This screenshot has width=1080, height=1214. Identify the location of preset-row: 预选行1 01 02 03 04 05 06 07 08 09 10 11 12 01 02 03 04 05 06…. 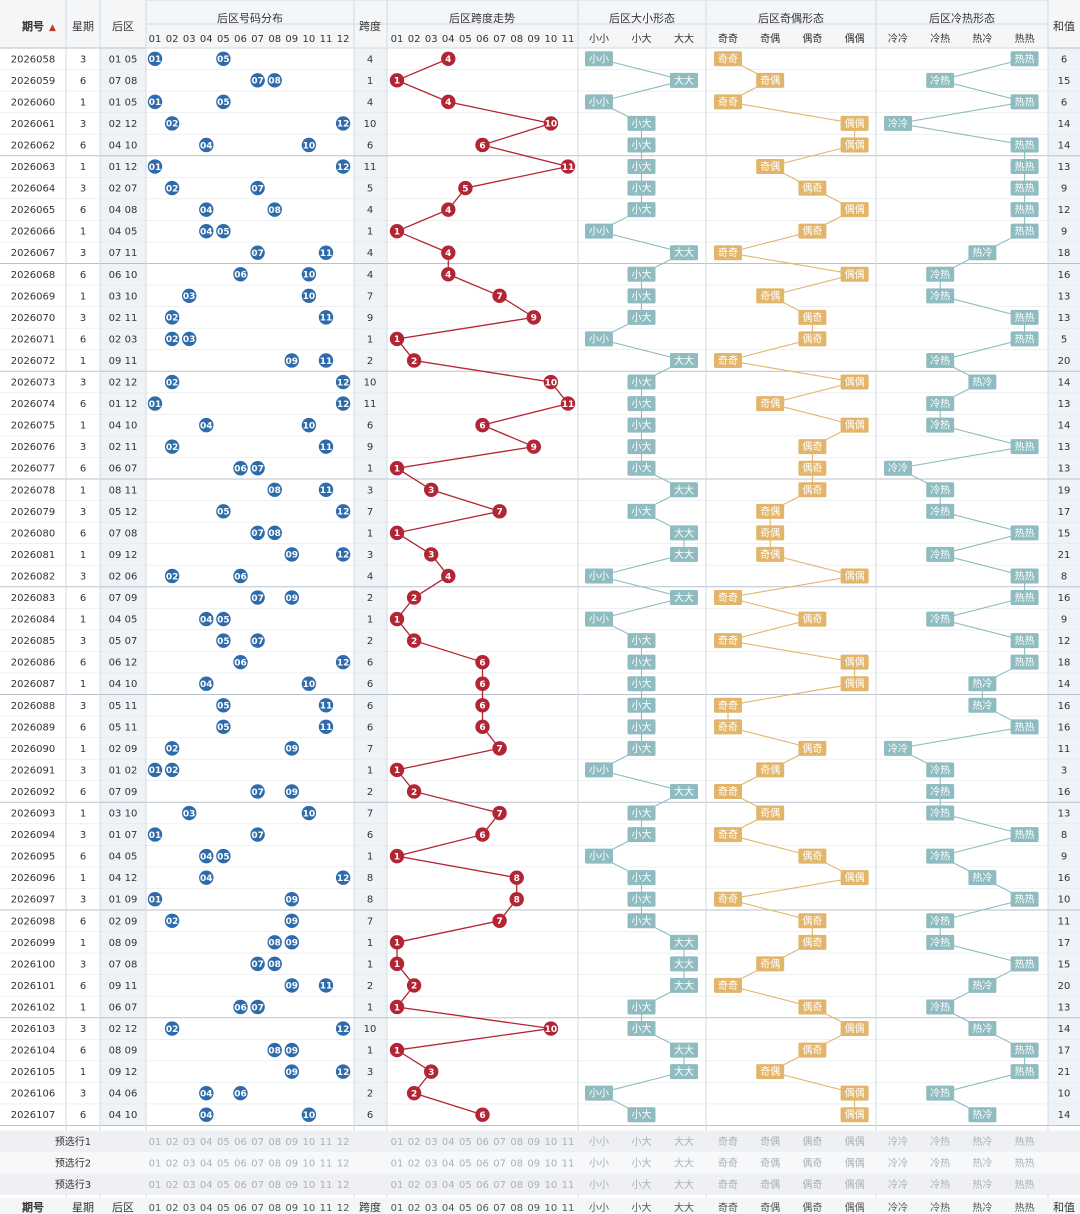
(540, 1141).